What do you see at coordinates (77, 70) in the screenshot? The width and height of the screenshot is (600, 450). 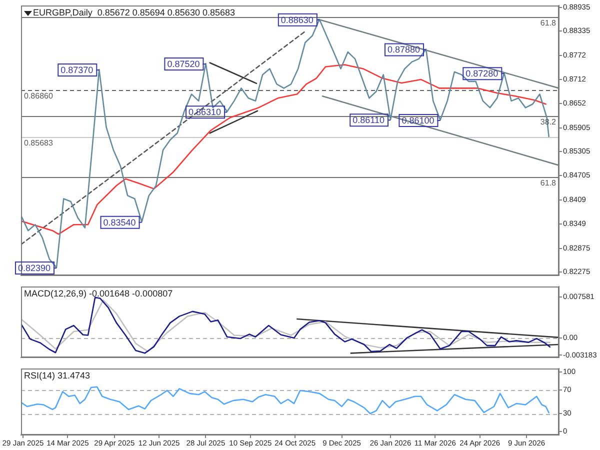 I see `annotation: 0.87370` at bounding box center [77, 70].